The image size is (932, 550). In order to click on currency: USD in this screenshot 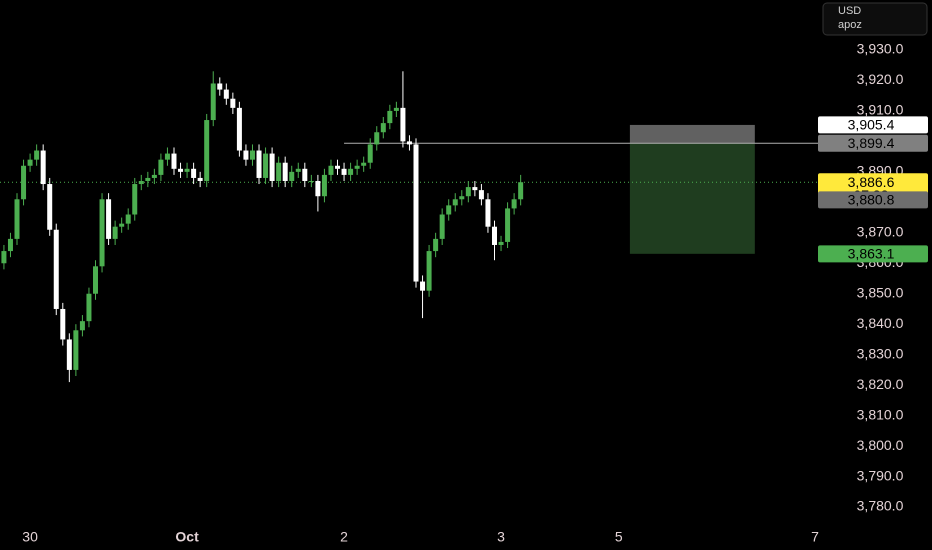, I will do `click(849, 11)`.